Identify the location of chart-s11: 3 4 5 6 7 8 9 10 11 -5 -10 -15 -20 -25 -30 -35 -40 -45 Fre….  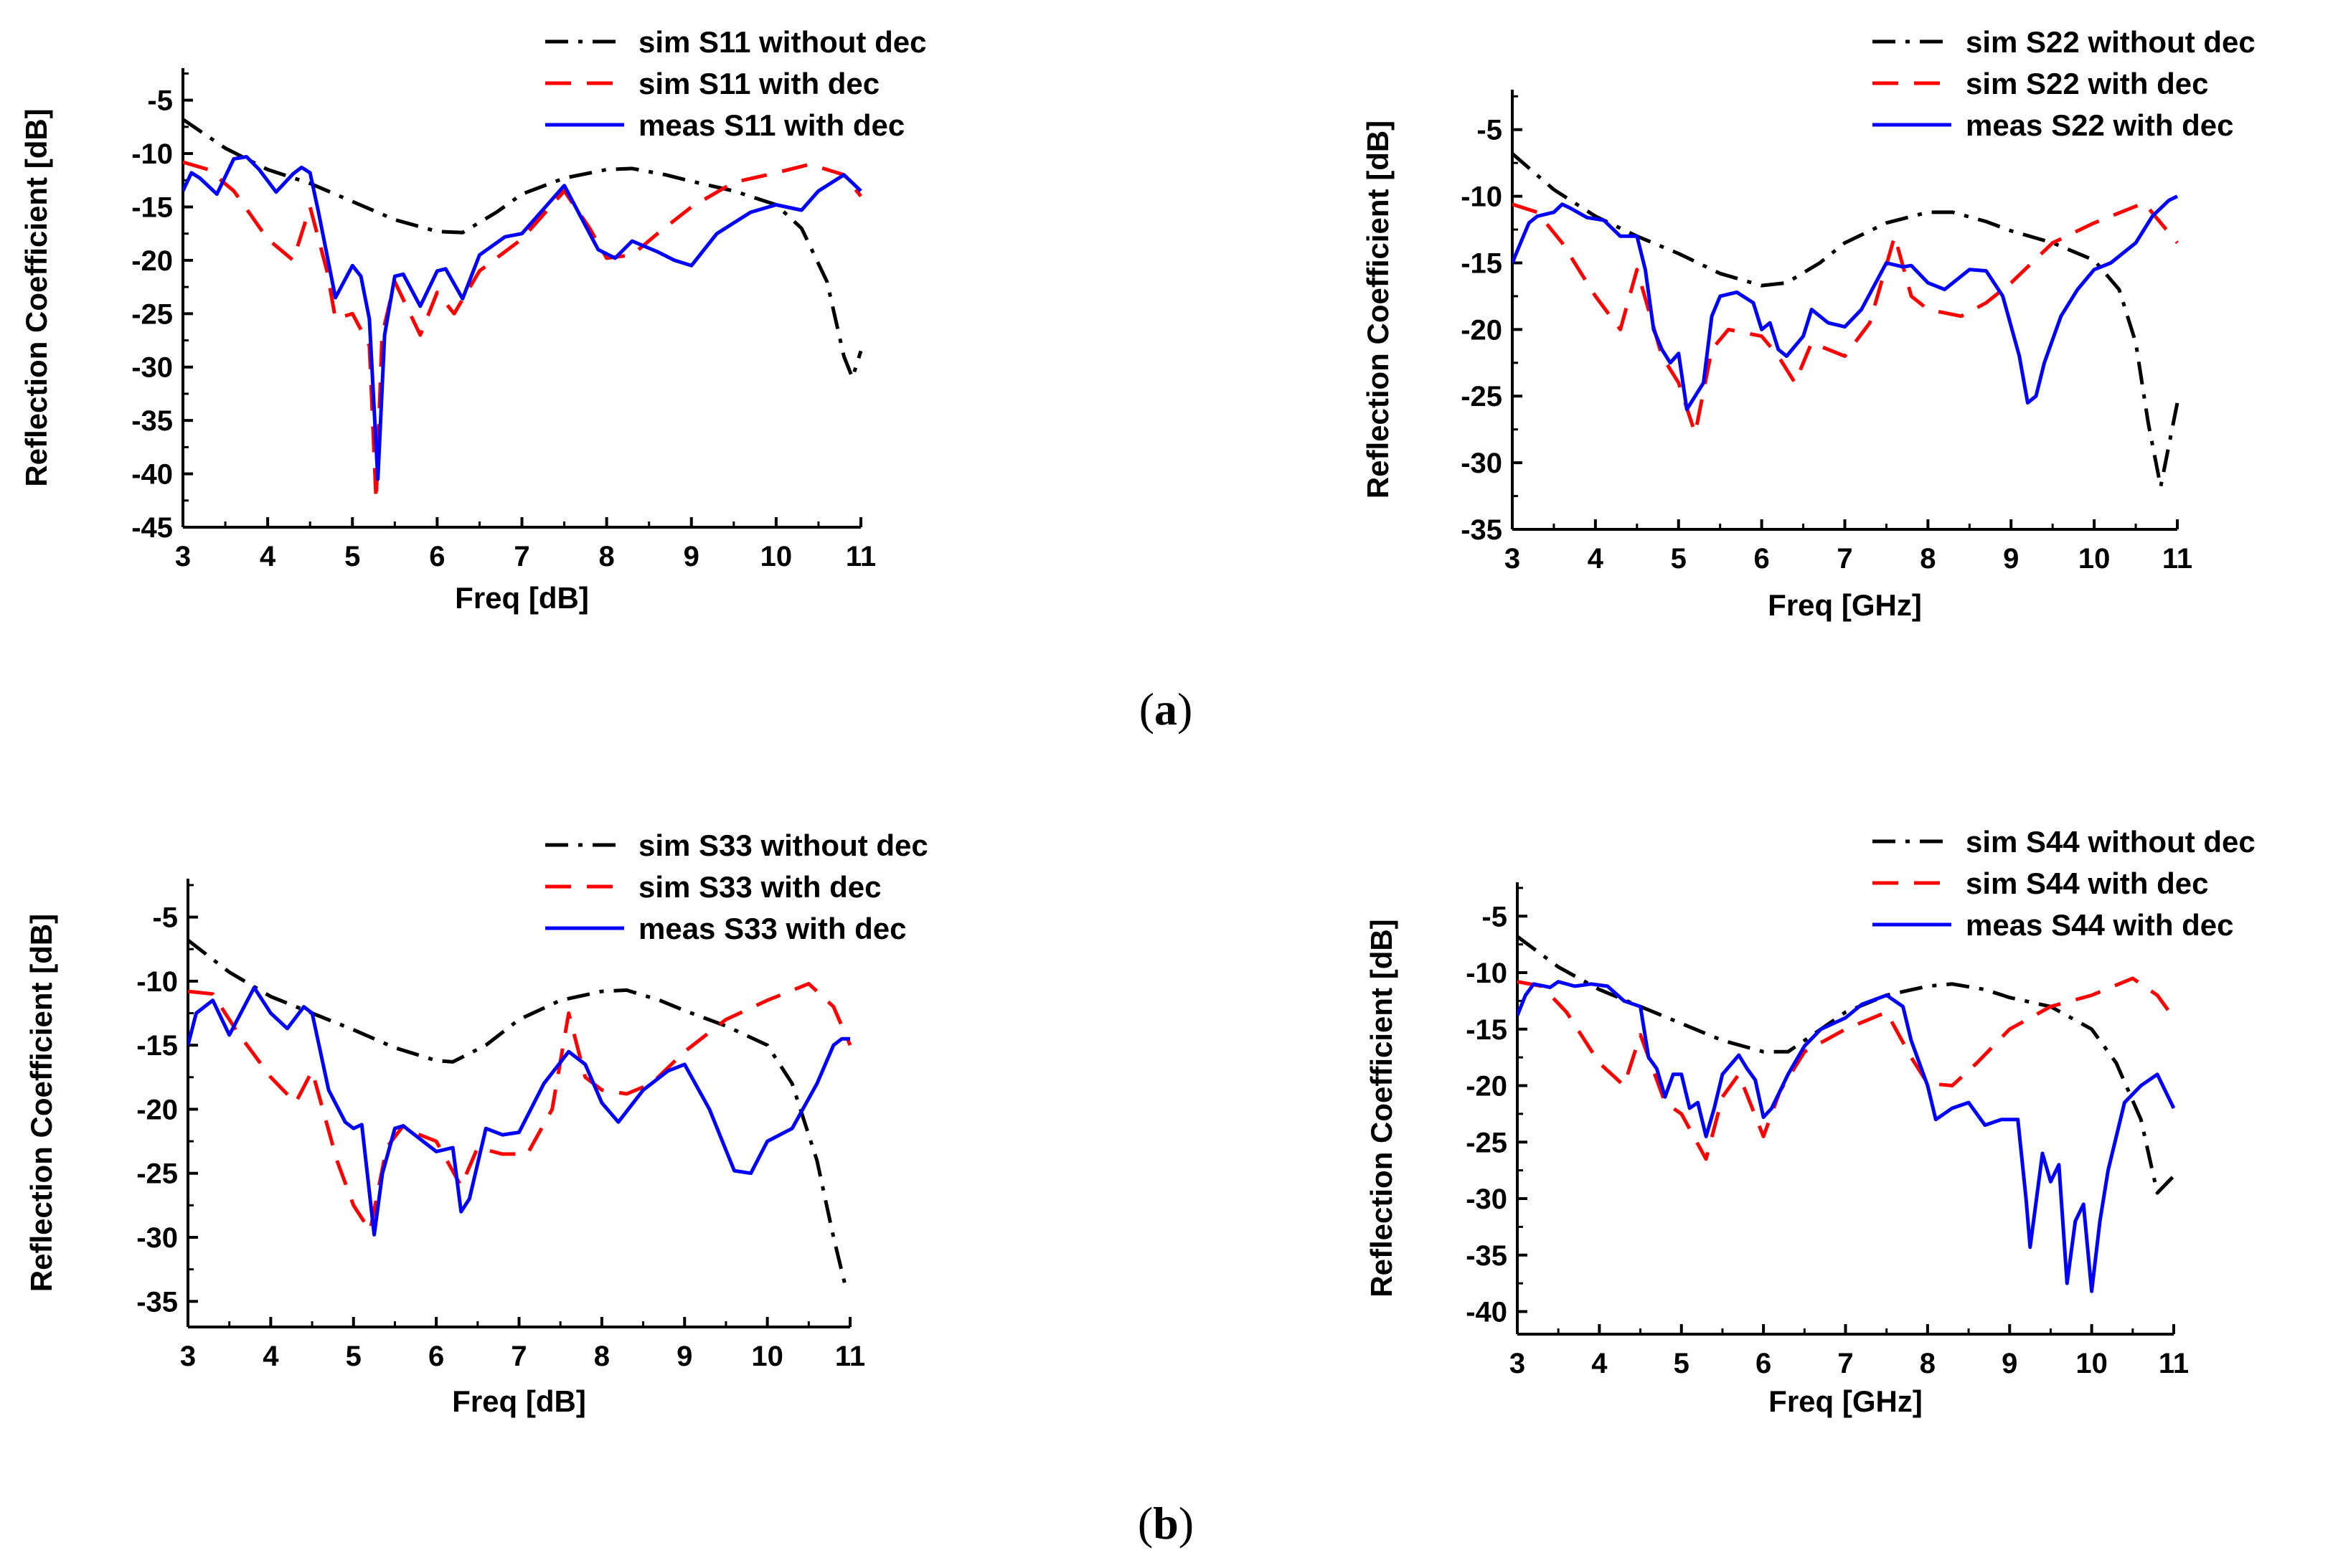
(472, 320).